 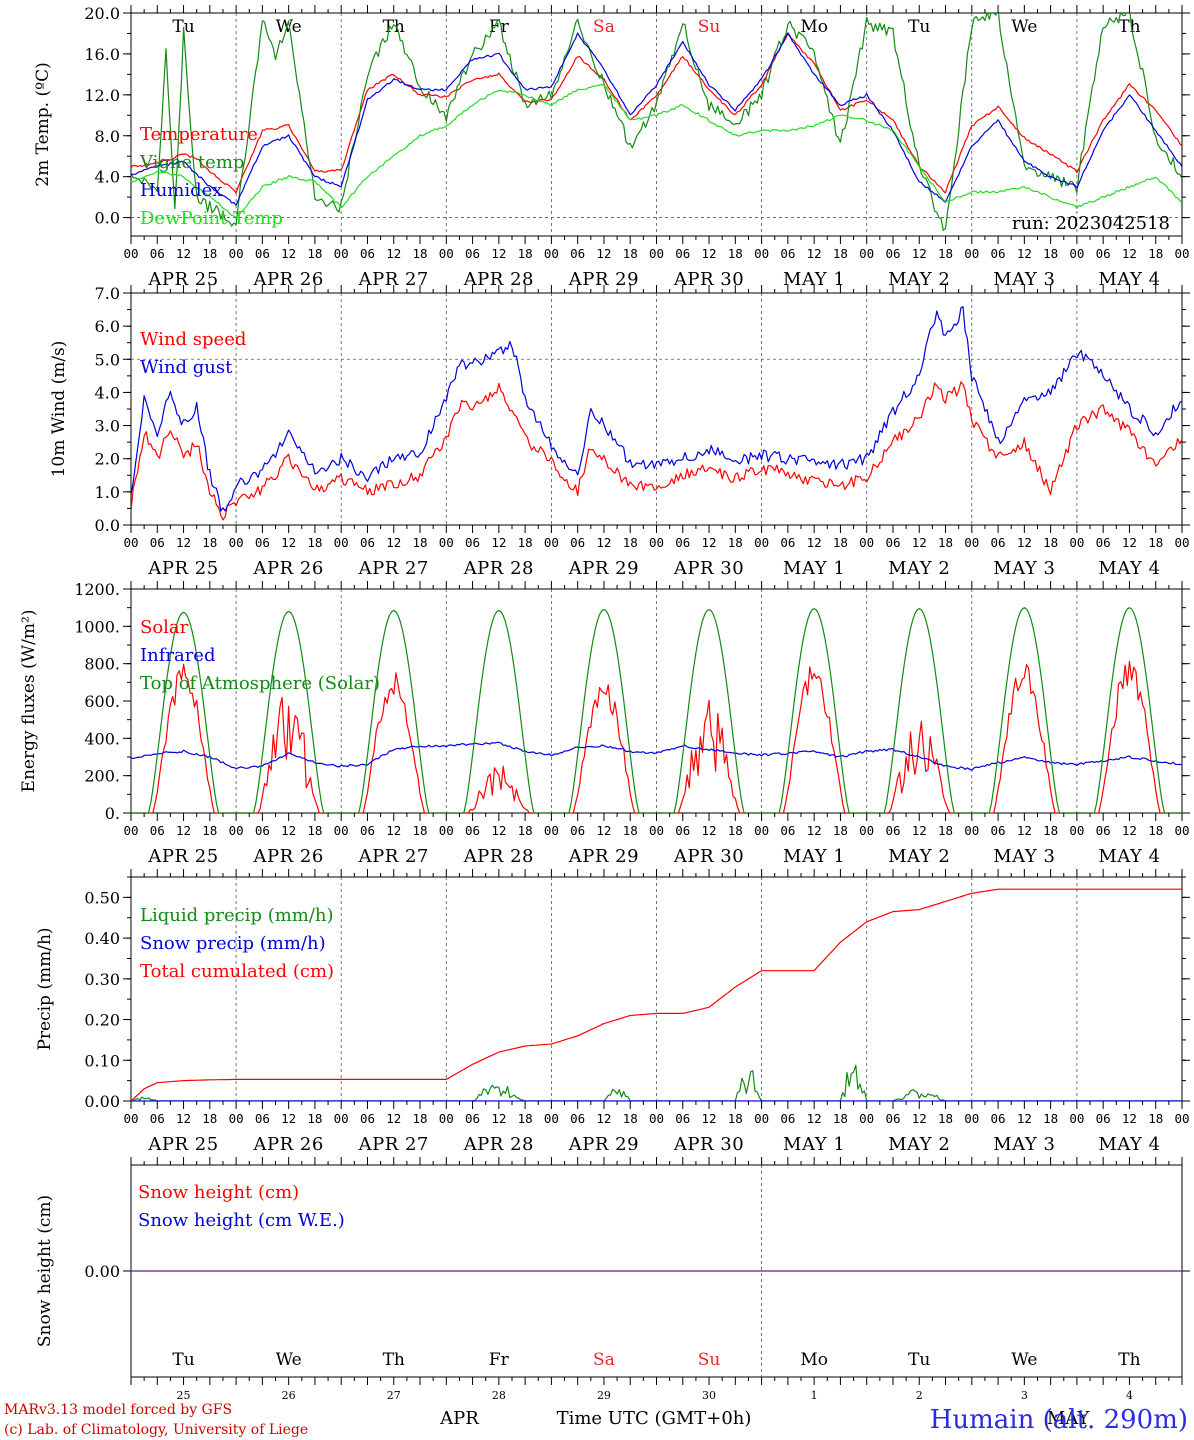 What do you see at coordinates (1091, 223) in the screenshot?
I see `run-annotation: run: 2023042518` at bounding box center [1091, 223].